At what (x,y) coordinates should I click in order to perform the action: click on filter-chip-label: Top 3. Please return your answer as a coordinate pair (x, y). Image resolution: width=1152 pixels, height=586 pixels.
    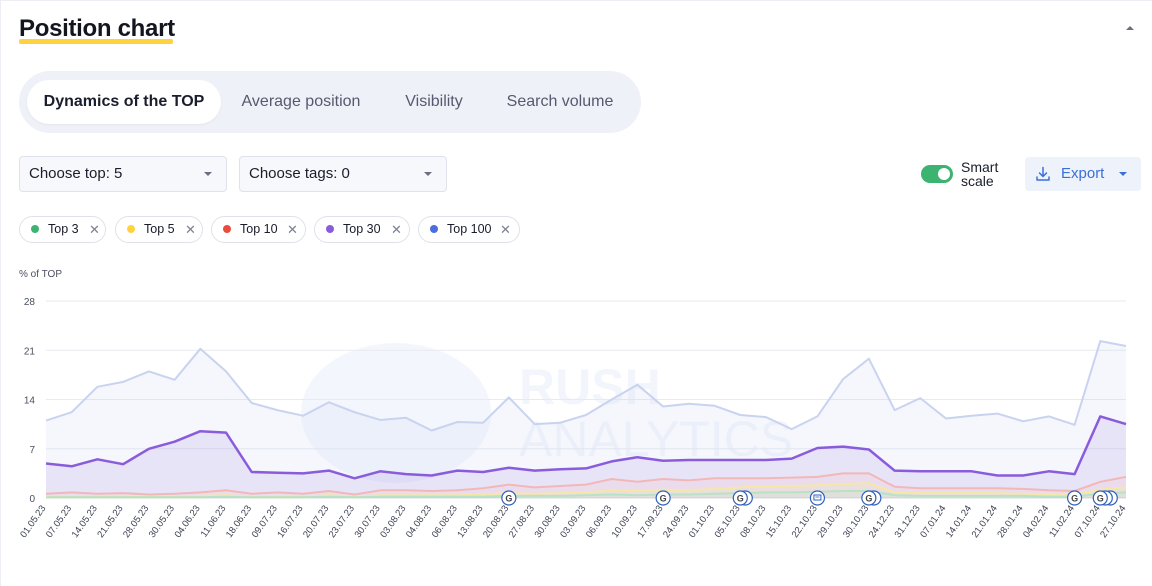
    Looking at the image, I should click on (63, 229).